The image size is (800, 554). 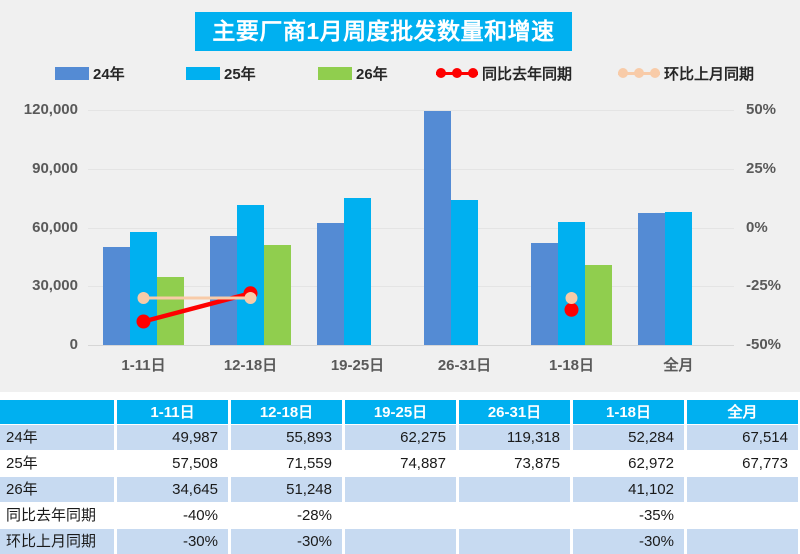 What do you see at coordinates (174, 490) in the screenshot?
I see `table-cell: 34,645` at bounding box center [174, 490].